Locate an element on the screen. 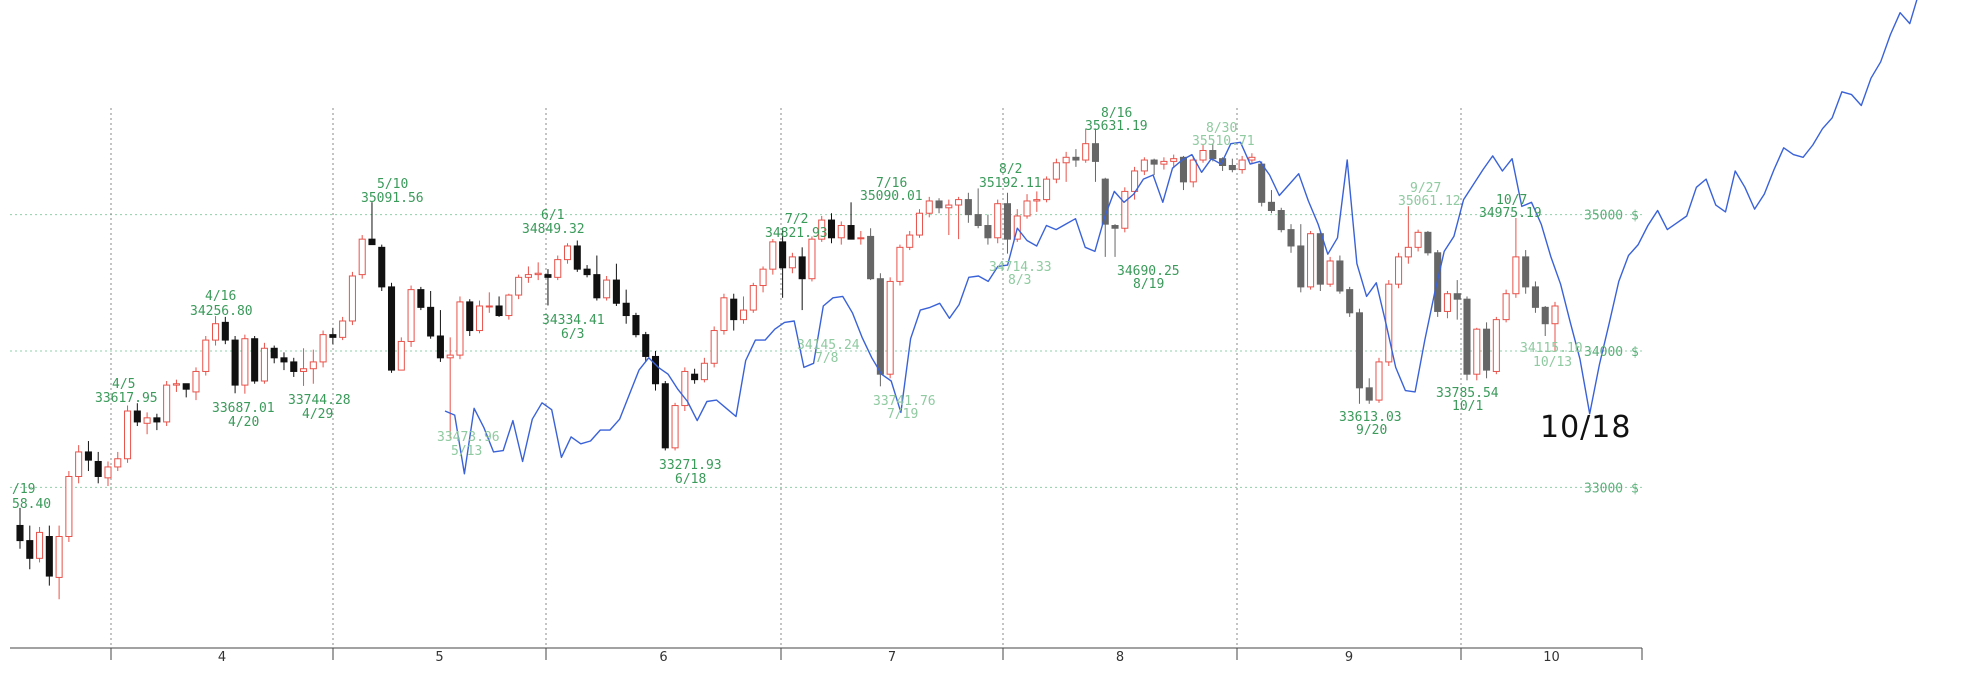  annotation-label: 4/5 is located at coordinates (123, 384).